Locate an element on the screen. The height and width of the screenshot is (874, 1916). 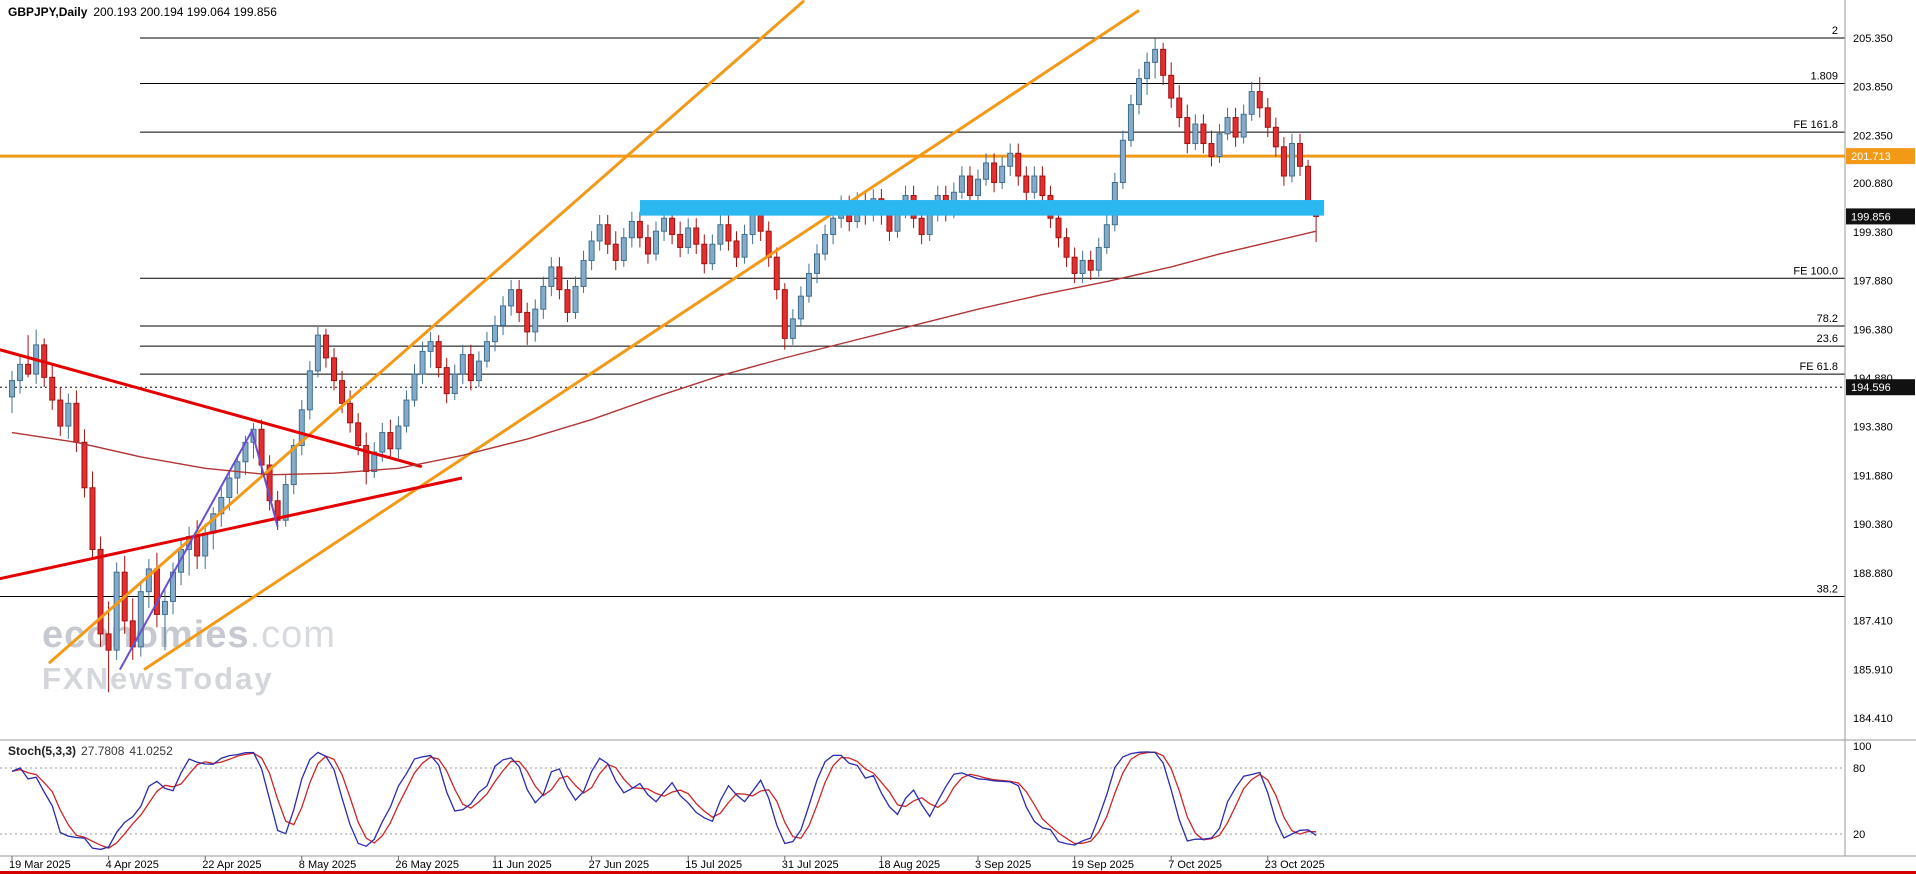
date-axis-label: 18 Aug 2025 is located at coordinates (909, 865).